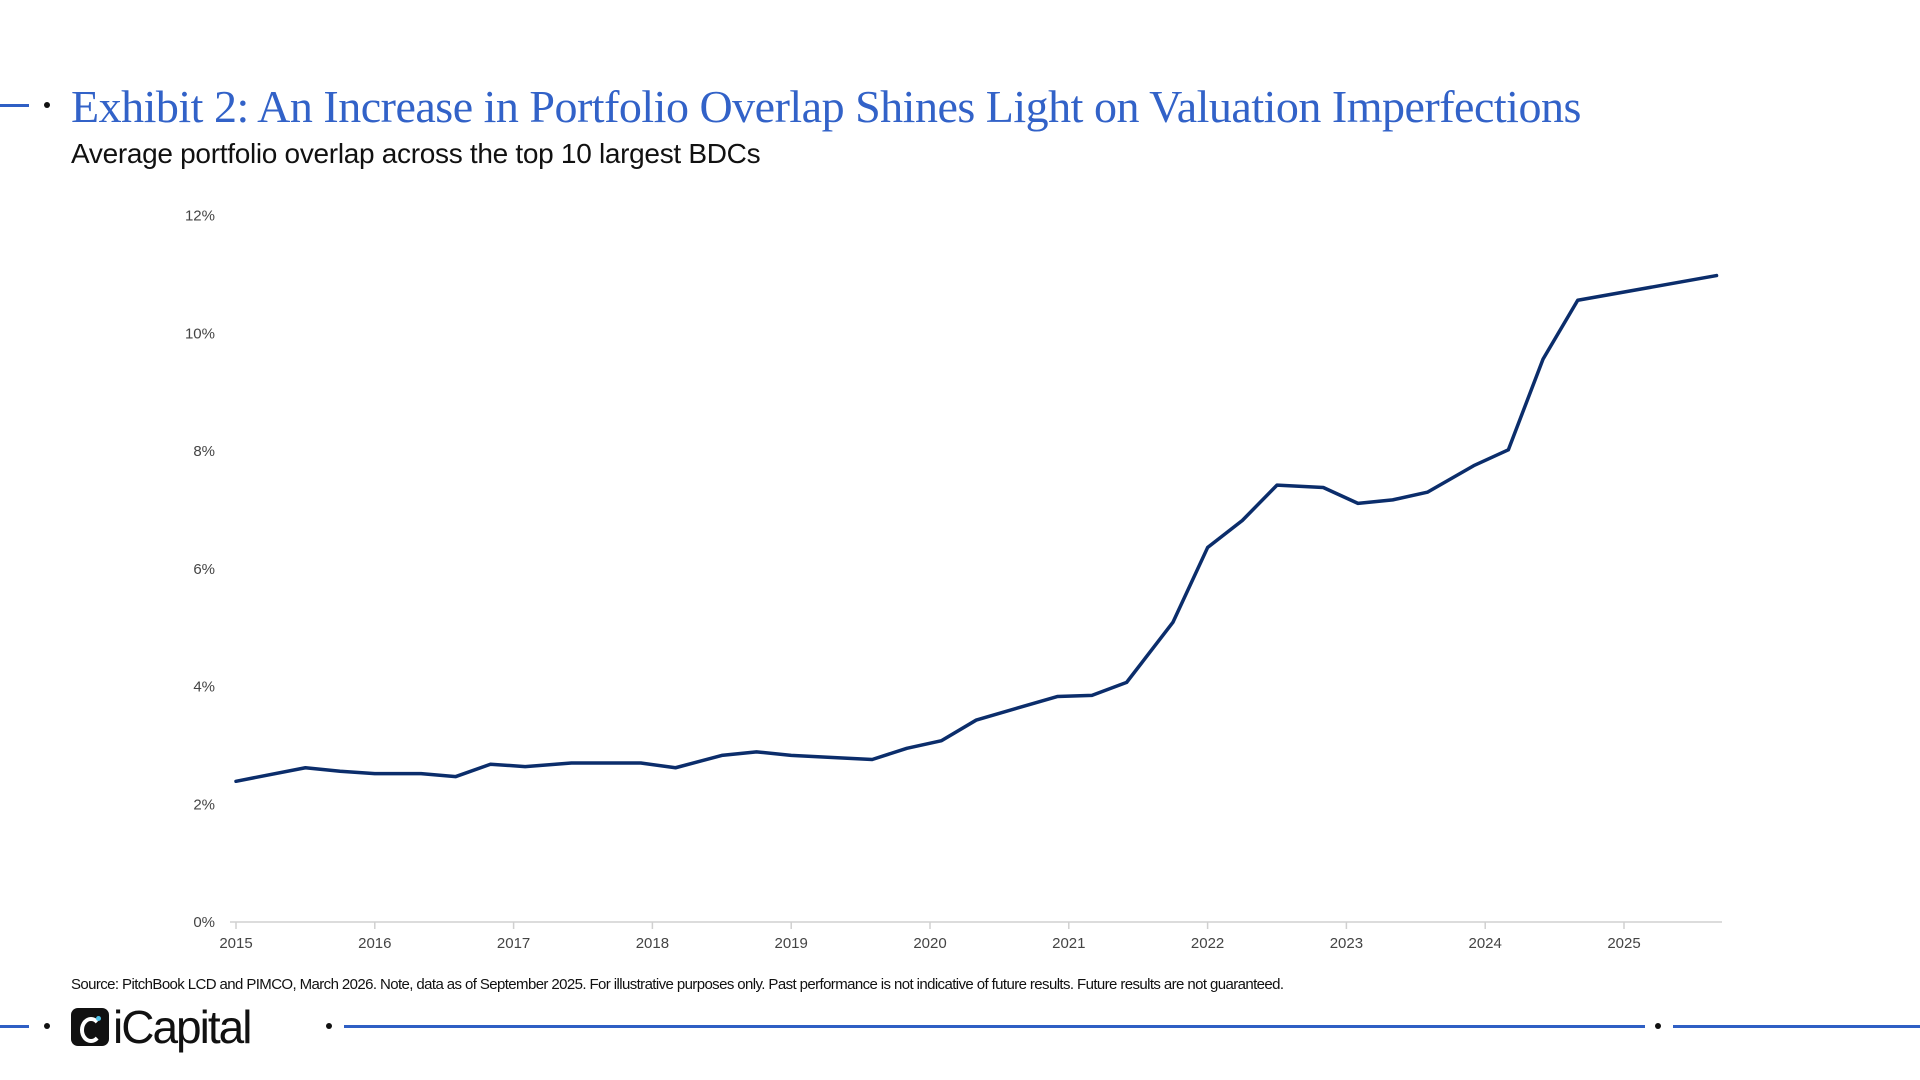  I want to click on y-tick-label: 4%, so click(204, 687).